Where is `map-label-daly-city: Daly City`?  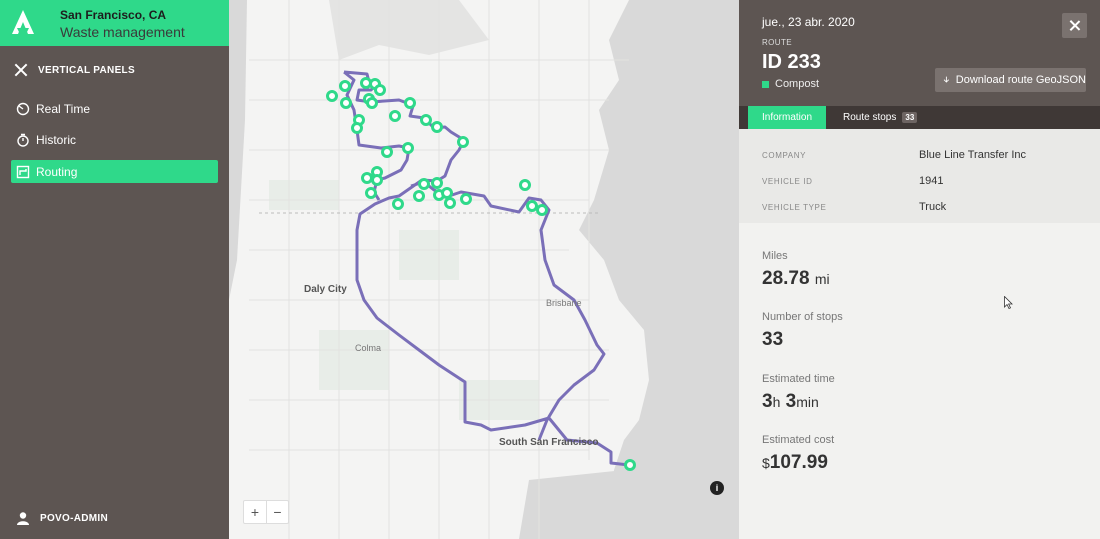 map-label-daly-city: Daly City is located at coordinates (325, 289).